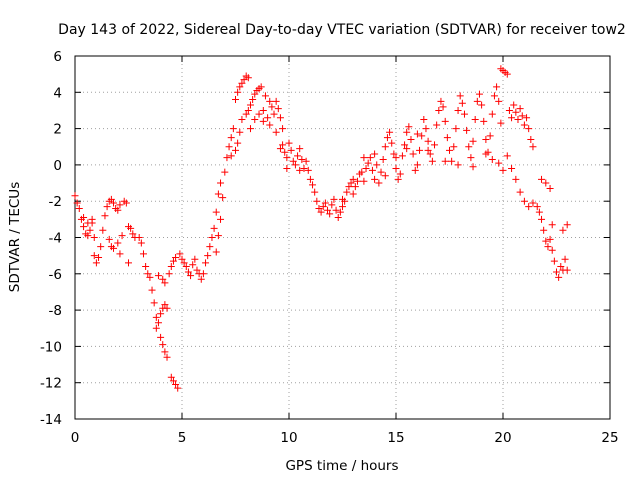  What do you see at coordinates (51, 238) in the screenshot?
I see `y-tick-labels: -14 -12 -10 -8 -6 -4 -2 0 2 4 6` at bounding box center [51, 238].